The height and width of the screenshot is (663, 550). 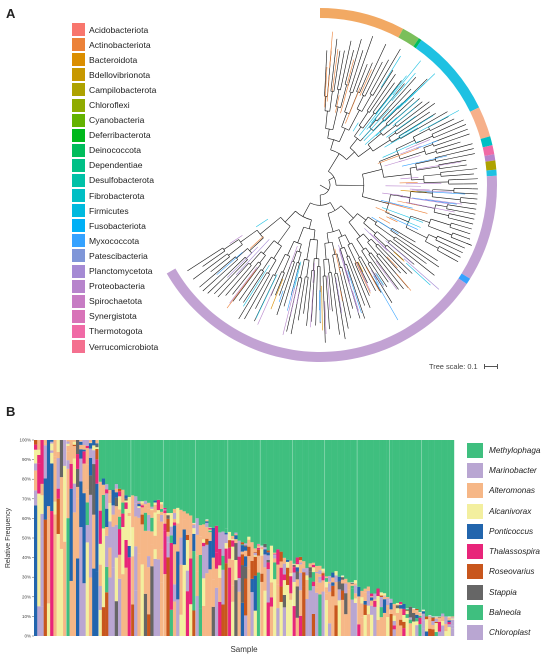 What do you see at coordinates (26, 538) in the screenshot?
I see `y-tick-label: 50%` at bounding box center [26, 538].